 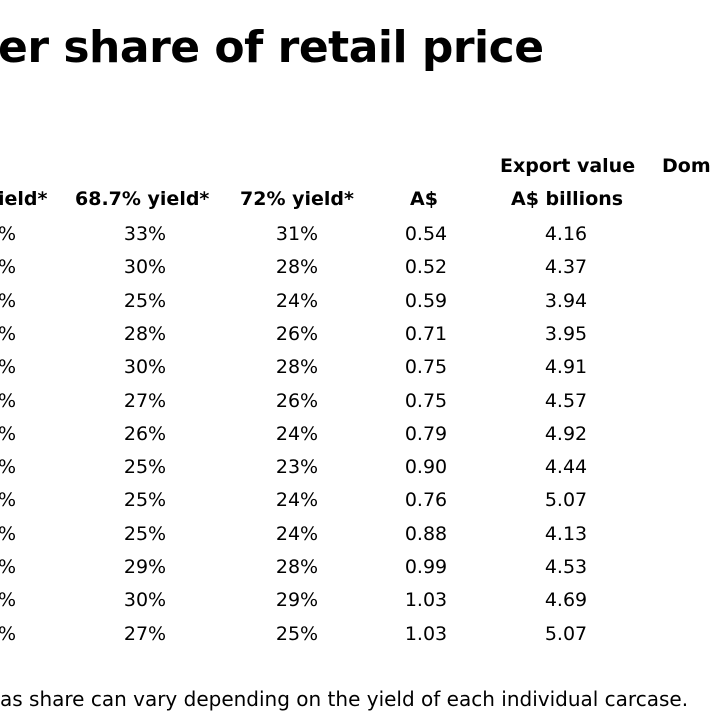 What do you see at coordinates (297, 199) in the screenshot?
I see `header-72-yield: 72% yield*` at bounding box center [297, 199].